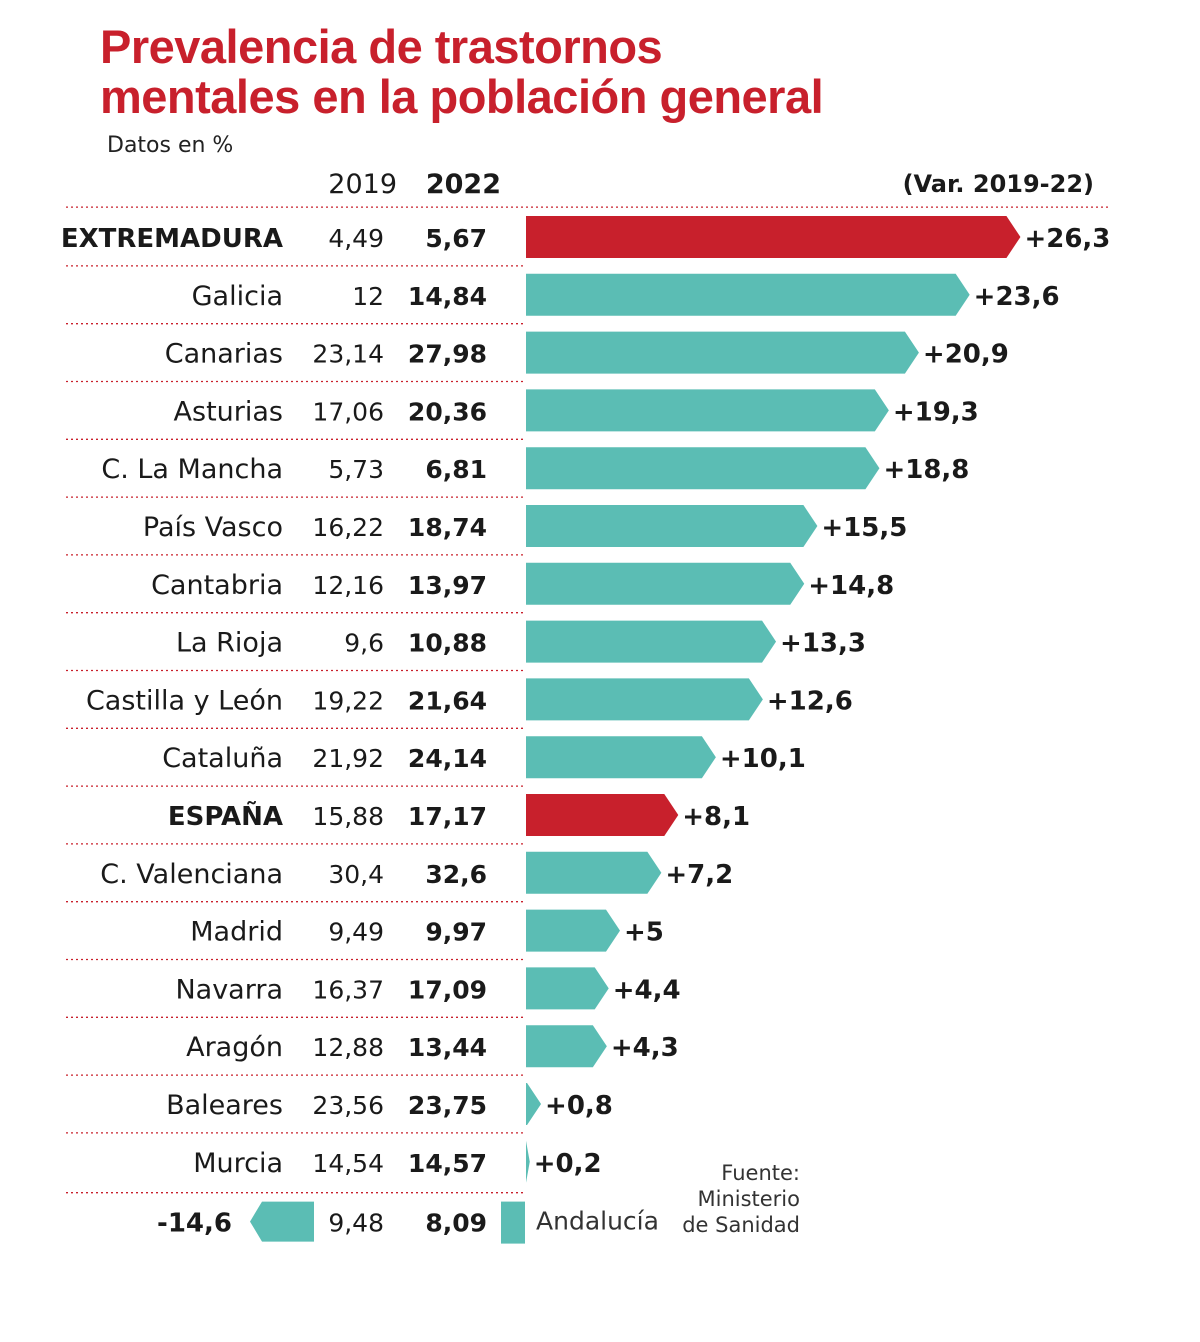  I want to click on value-2022: 17,09, so click(447, 989).